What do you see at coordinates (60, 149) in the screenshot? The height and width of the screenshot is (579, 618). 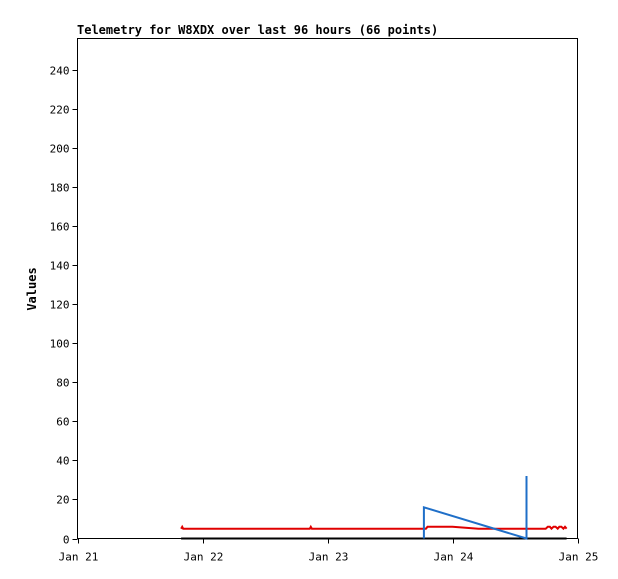 I see `y-tick-label: 200` at bounding box center [60, 149].